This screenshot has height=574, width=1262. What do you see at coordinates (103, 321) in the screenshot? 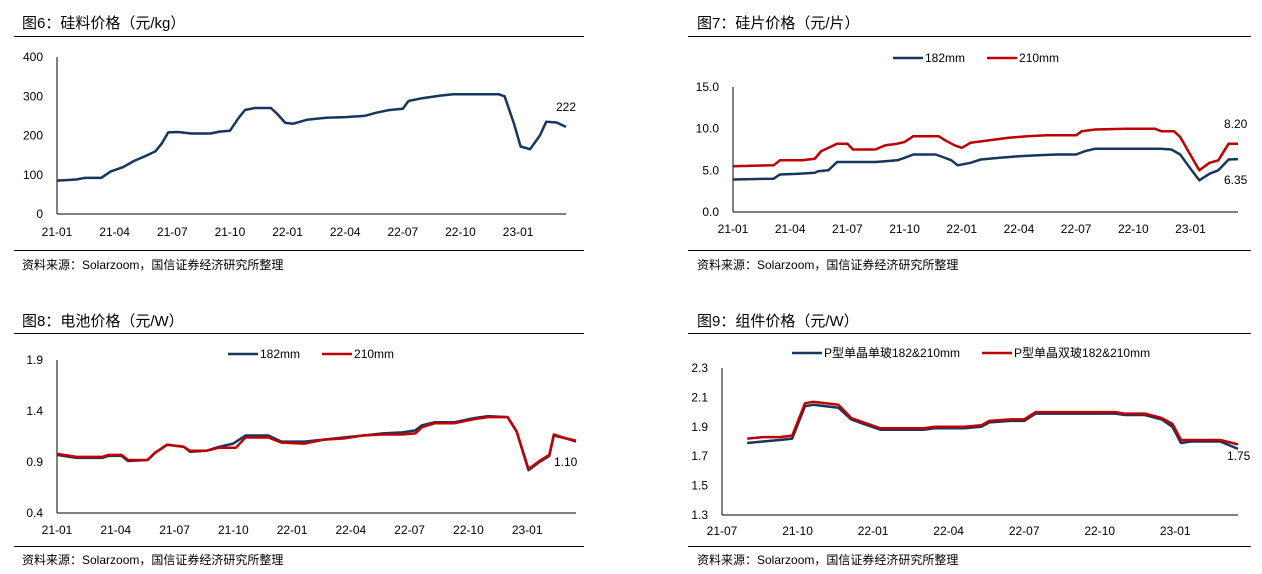
I see `chart-title-fig8: 图8：电池价格（元/W）` at bounding box center [103, 321].